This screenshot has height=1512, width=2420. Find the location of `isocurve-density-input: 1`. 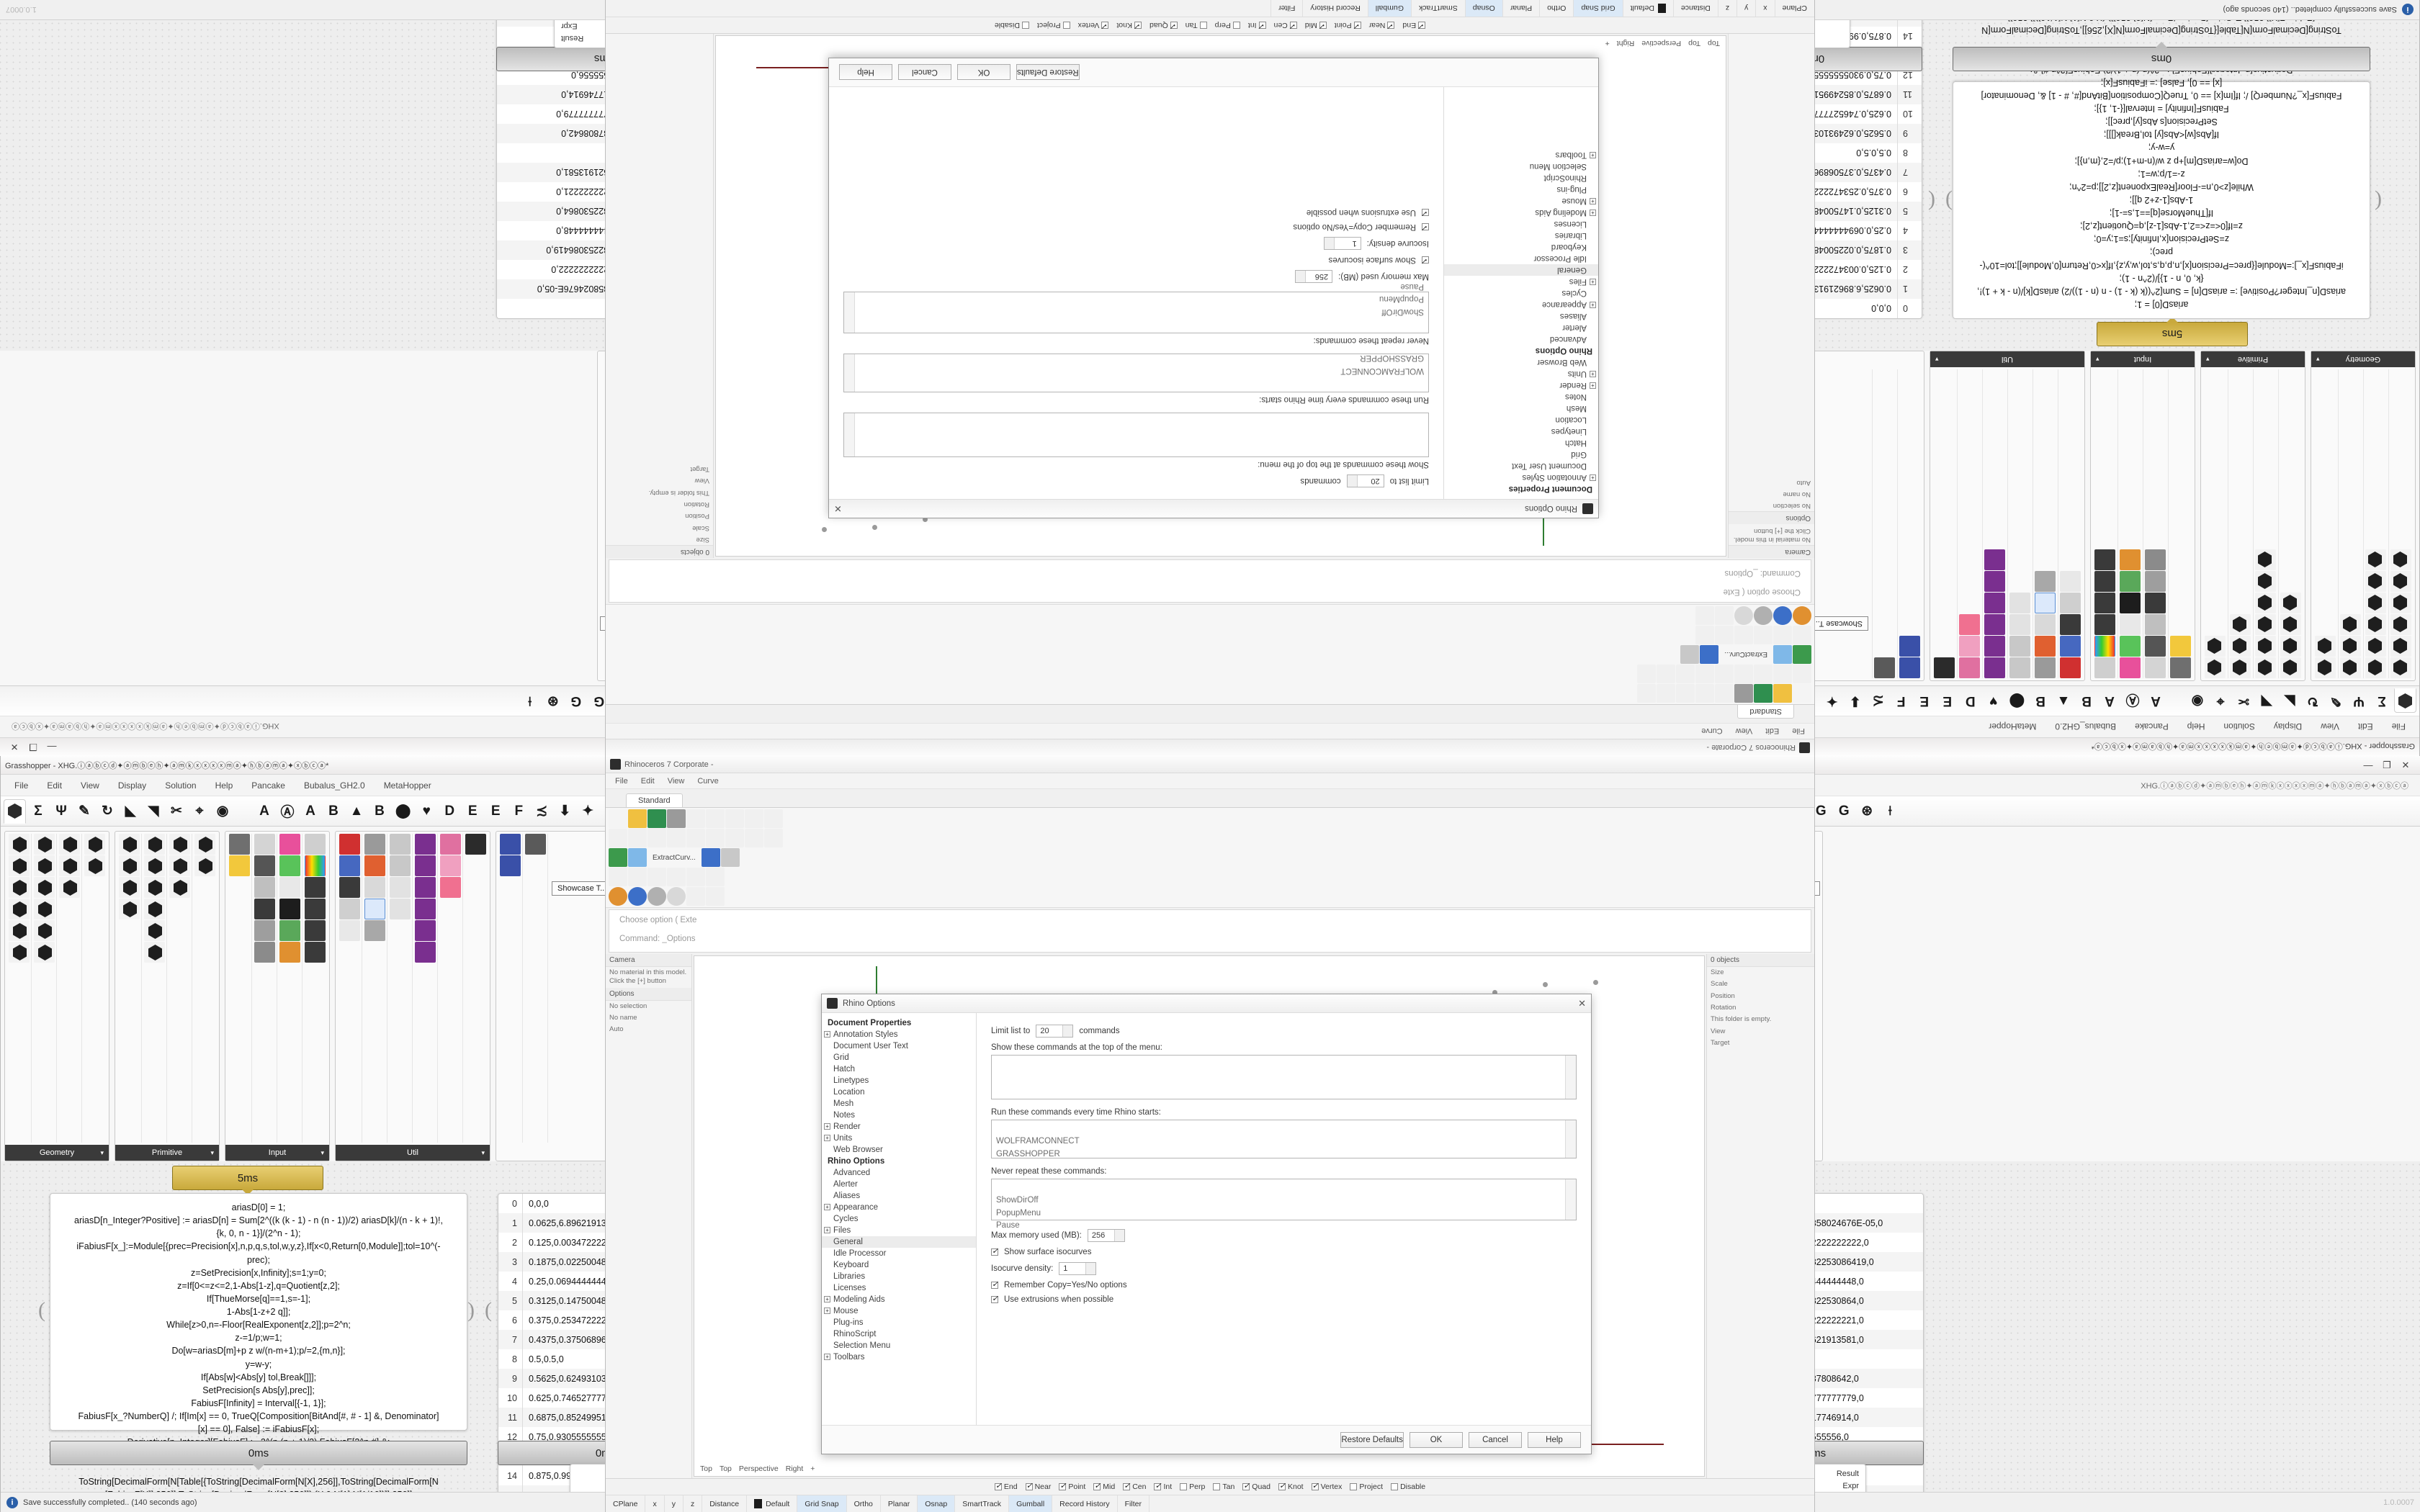

isocurve-density-input: 1 is located at coordinates (1342, 243).